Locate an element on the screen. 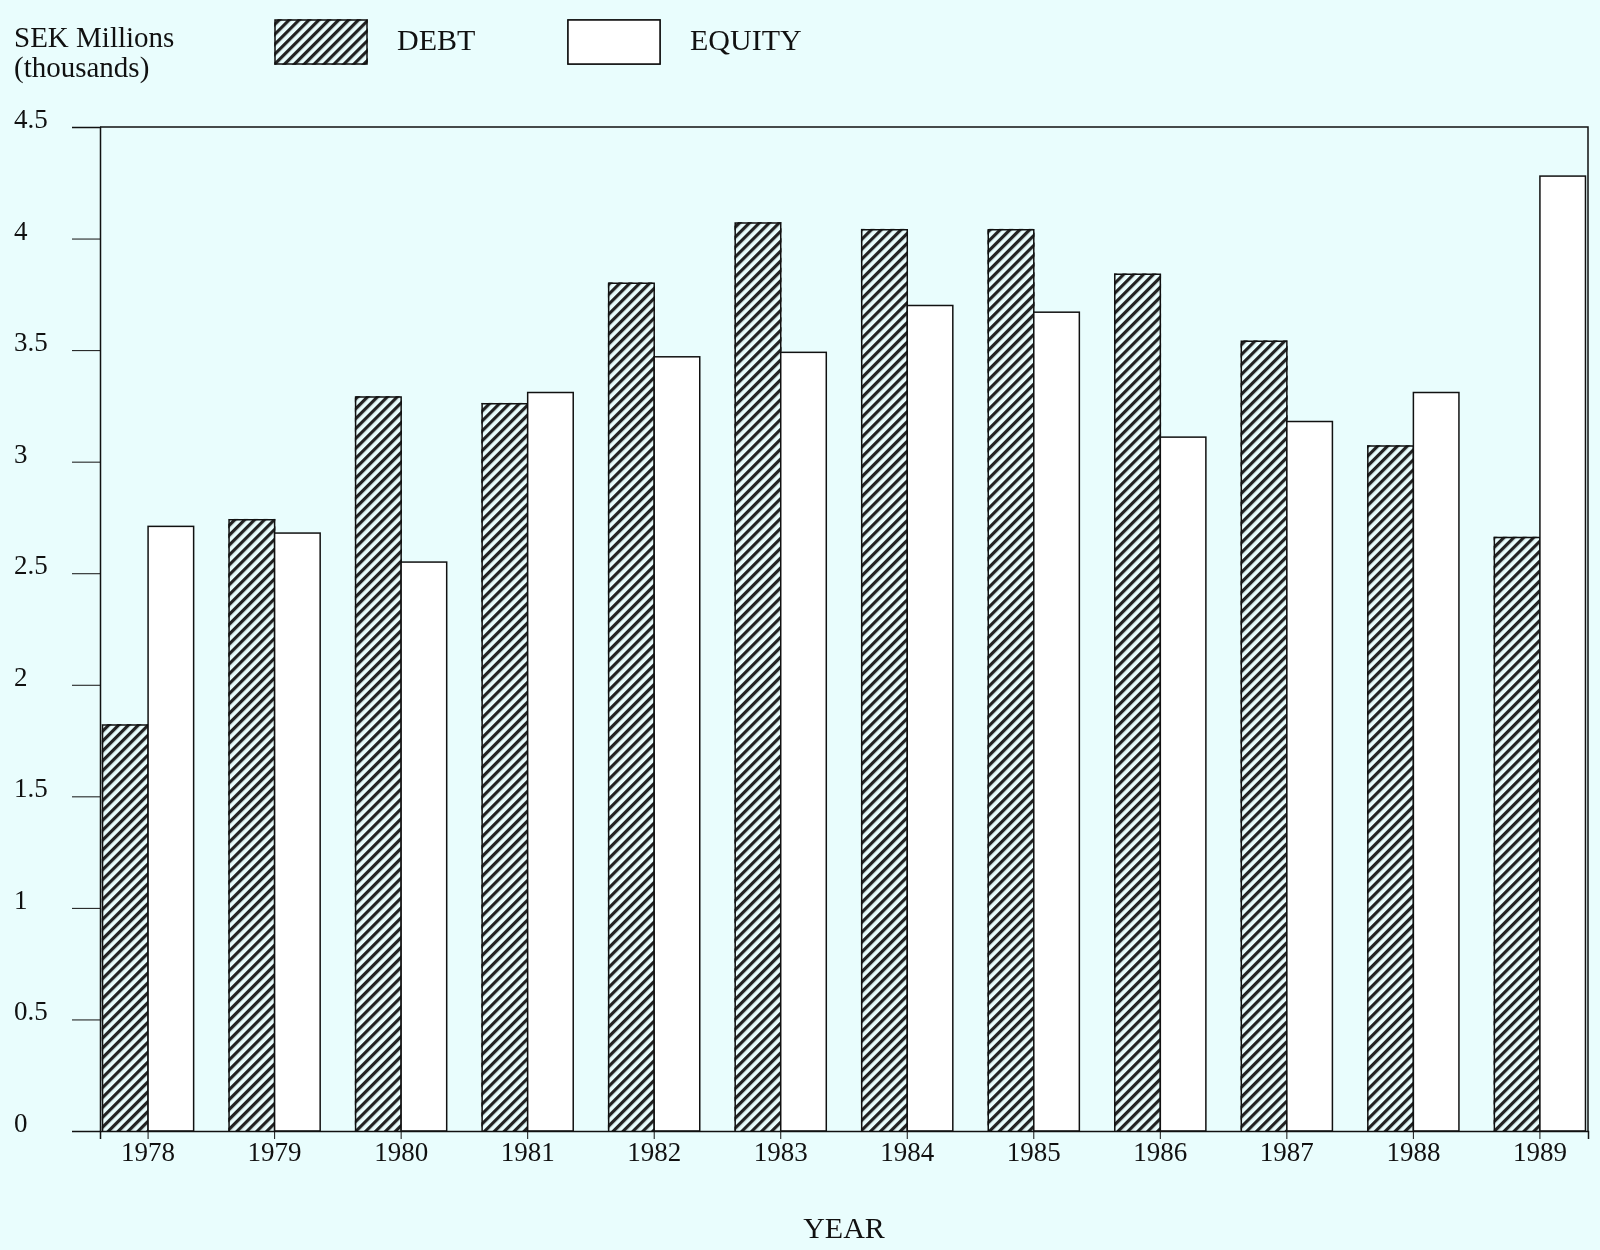 This screenshot has width=1600, height=1250. x-tick-label: 1988 is located at coordinates (1413, 1152).